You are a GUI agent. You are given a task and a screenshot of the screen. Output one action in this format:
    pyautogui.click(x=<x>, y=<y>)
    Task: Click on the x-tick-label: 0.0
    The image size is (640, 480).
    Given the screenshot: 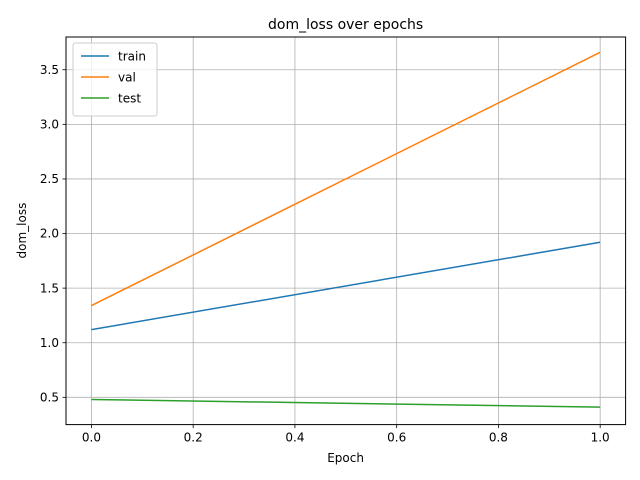 What is the action you would take?
    pyautogui.click(x=91, y=438)
    